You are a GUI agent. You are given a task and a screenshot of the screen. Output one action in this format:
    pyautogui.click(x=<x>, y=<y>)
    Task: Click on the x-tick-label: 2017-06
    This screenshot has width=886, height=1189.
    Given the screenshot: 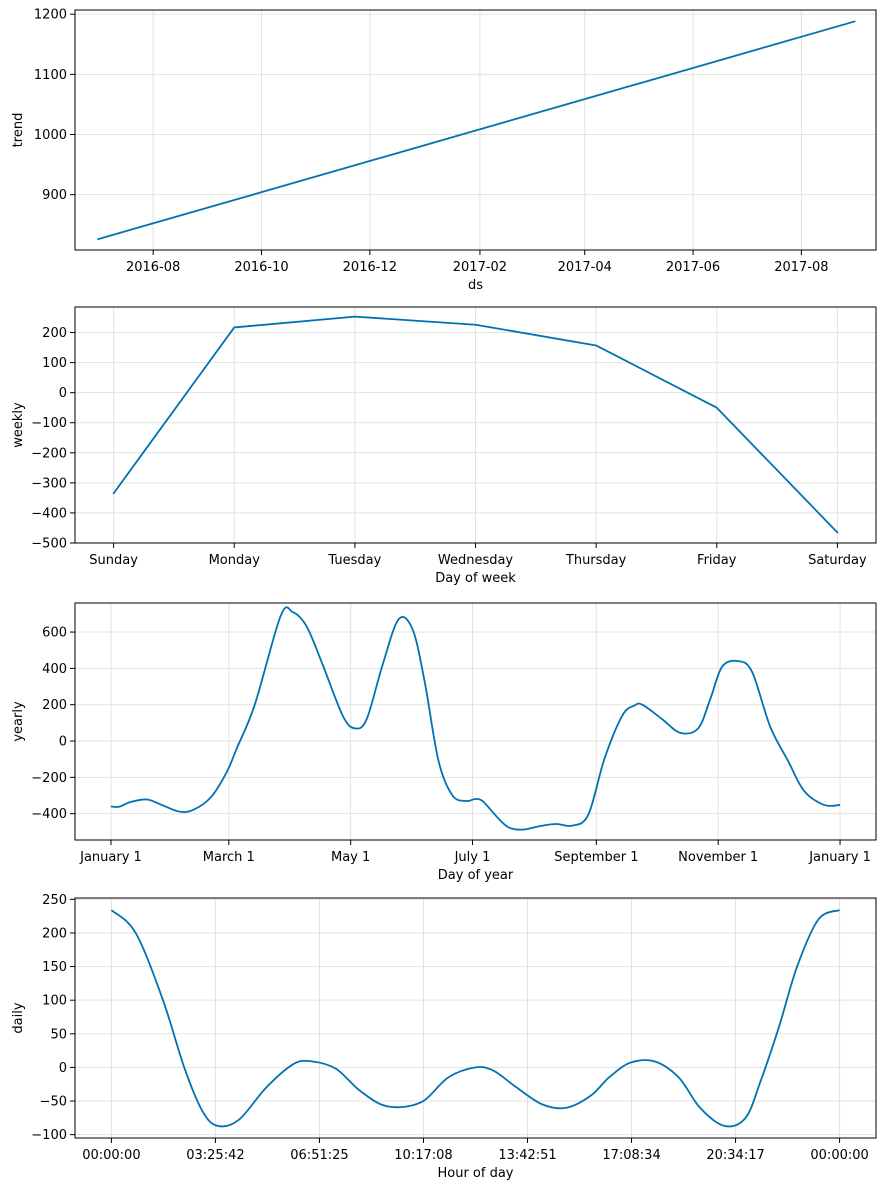 What is the action you would take?
    pyautogui.click(x=693, y=267)
    